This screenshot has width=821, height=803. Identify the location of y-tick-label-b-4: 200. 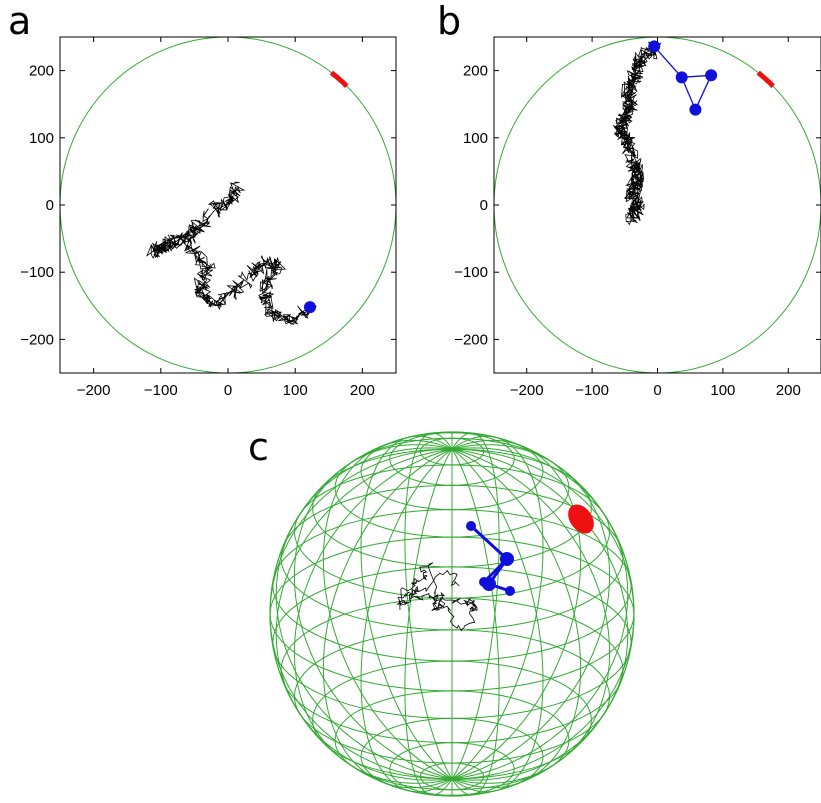
(475, 71).